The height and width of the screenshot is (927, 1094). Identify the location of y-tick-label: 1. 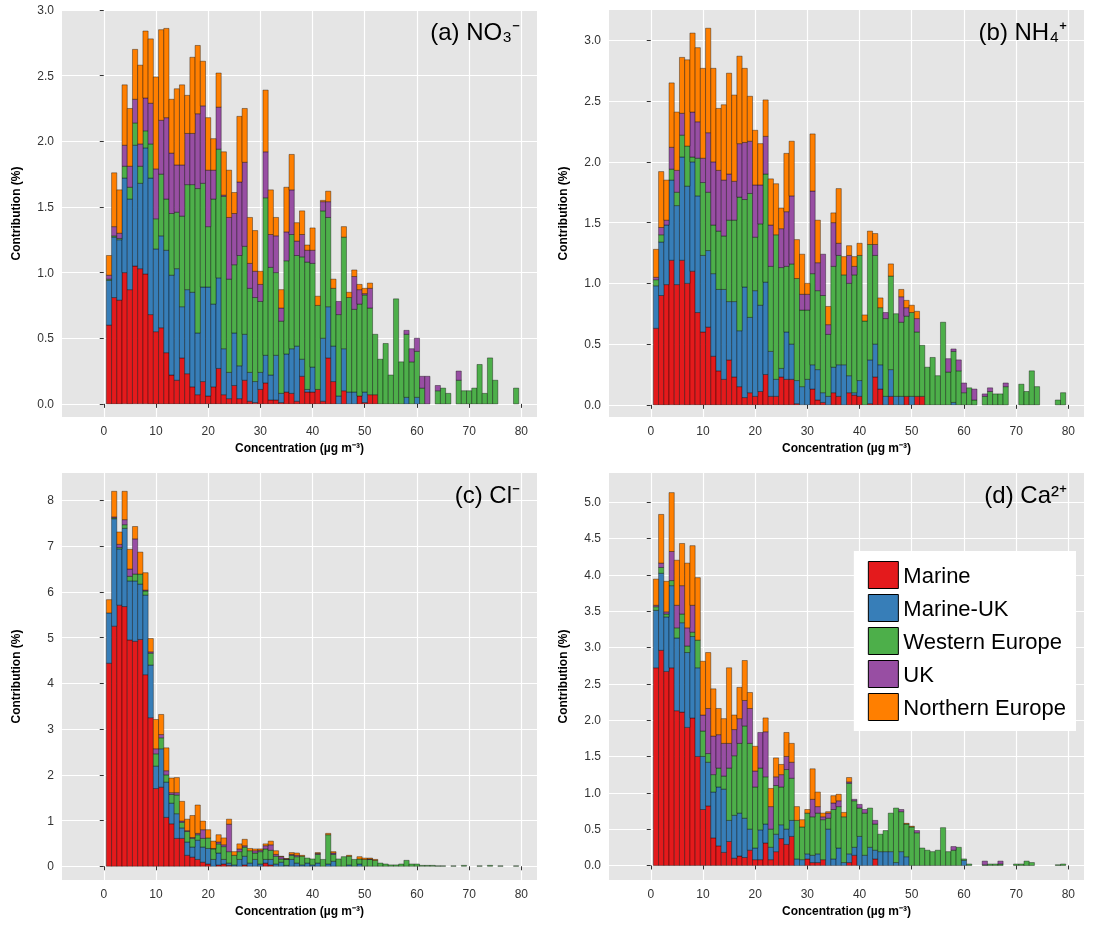
(51, 820).